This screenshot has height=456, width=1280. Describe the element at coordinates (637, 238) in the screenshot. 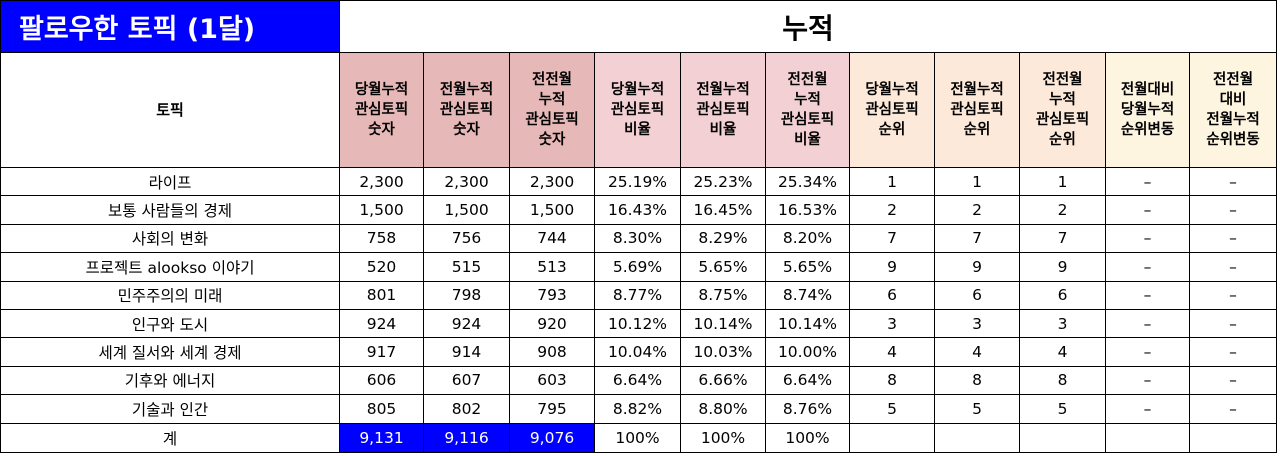

I see `table-cell: 8.30%` at that location.